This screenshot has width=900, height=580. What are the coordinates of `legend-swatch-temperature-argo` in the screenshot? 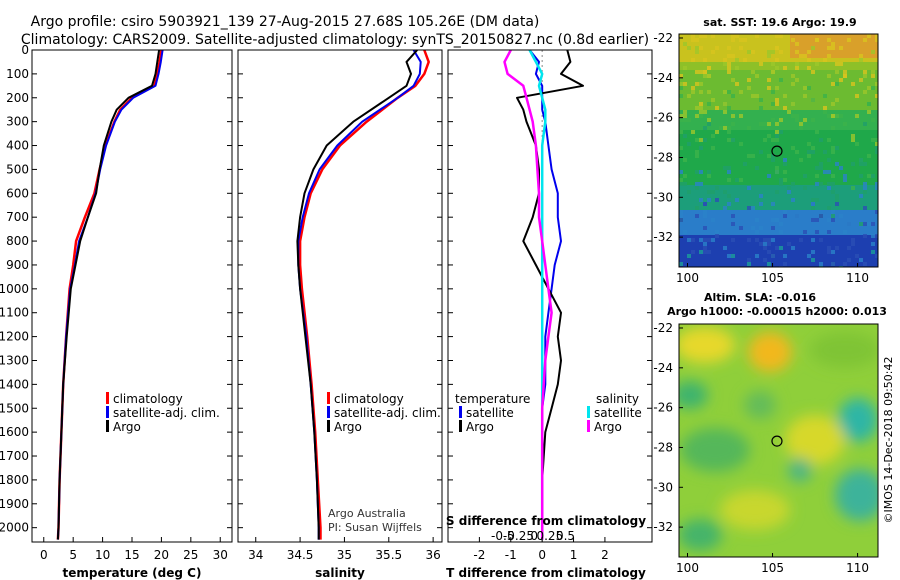 It's located at (460, 426).